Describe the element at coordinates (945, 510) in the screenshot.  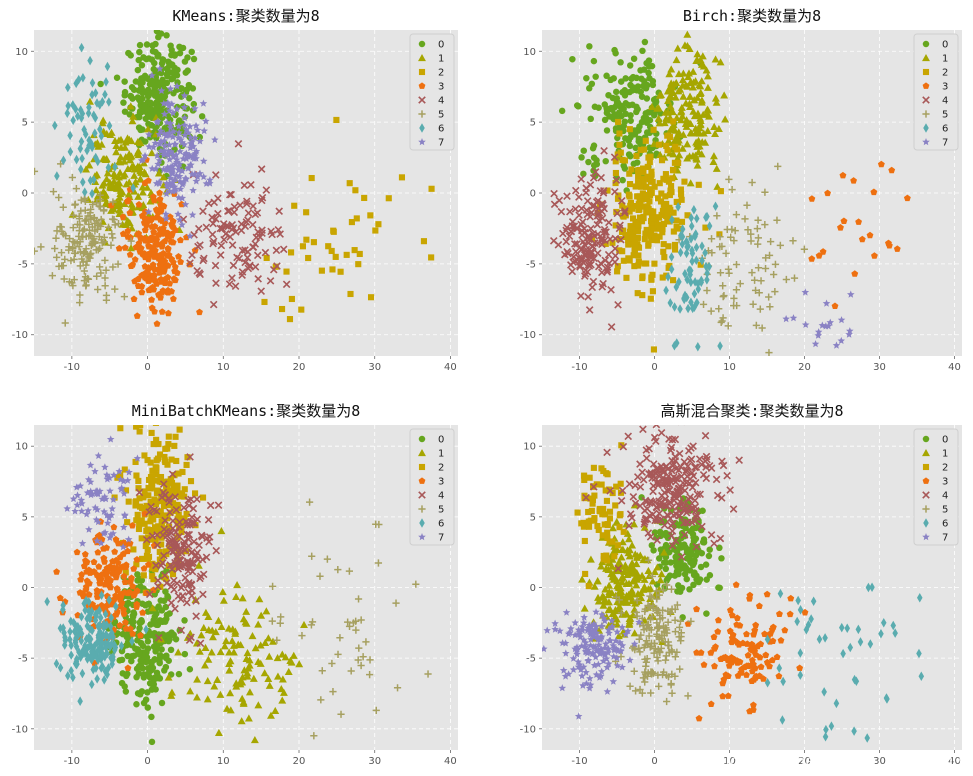
I see `legend-label: 5` at that location.